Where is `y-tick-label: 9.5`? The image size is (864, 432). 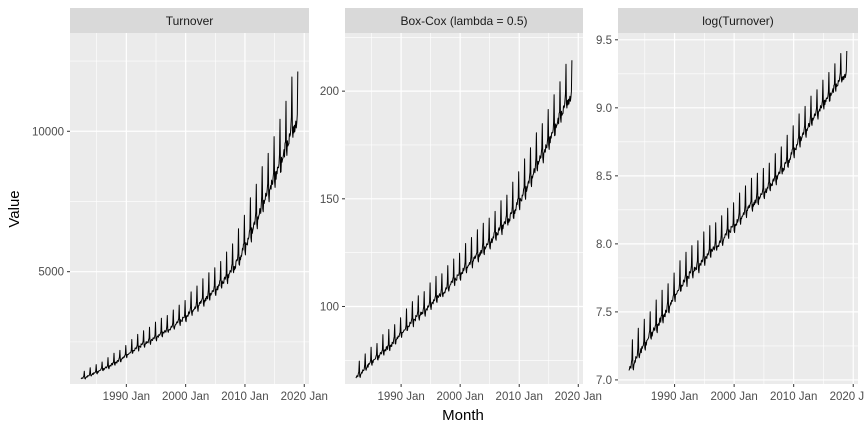 y-tick-label: 9.5 is located at coordinates (604, 41).